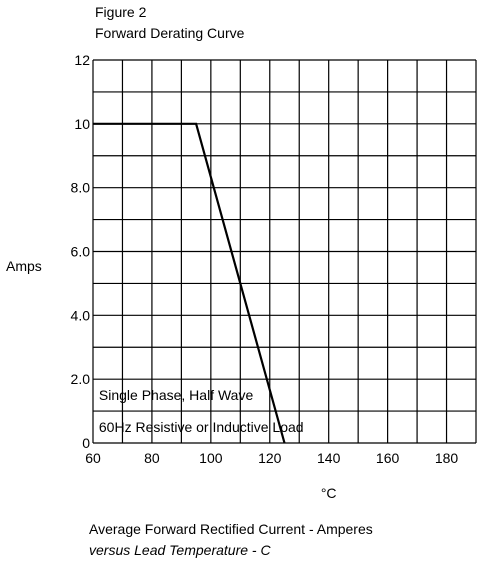 This screenshot has height=567, width=499. Describe the element at coordinates (93, 458) in the screenshot. I see `x-tick-label: 60` at that location.